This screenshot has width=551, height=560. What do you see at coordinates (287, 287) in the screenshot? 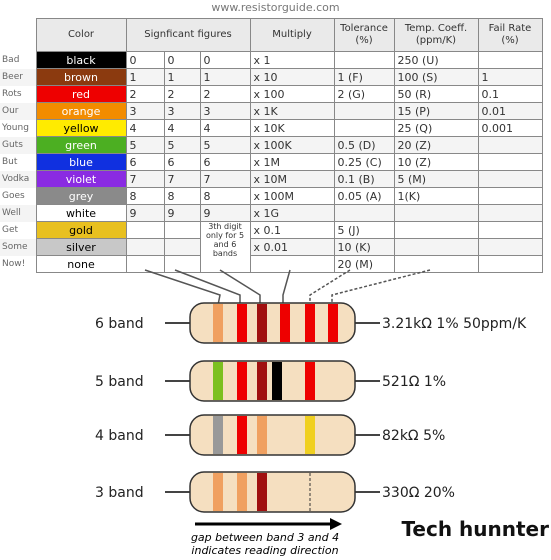
I see `connector-lines` at bounding box center [287, 287].